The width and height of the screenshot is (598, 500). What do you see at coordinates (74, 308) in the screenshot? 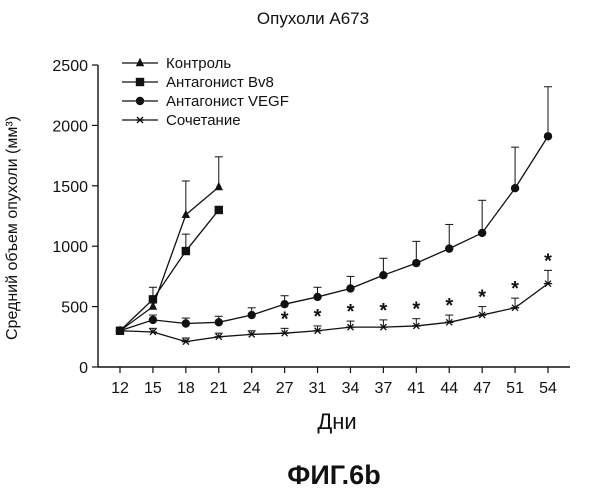
I see `y-tick-label: 500` at bounding box center [74, 308].